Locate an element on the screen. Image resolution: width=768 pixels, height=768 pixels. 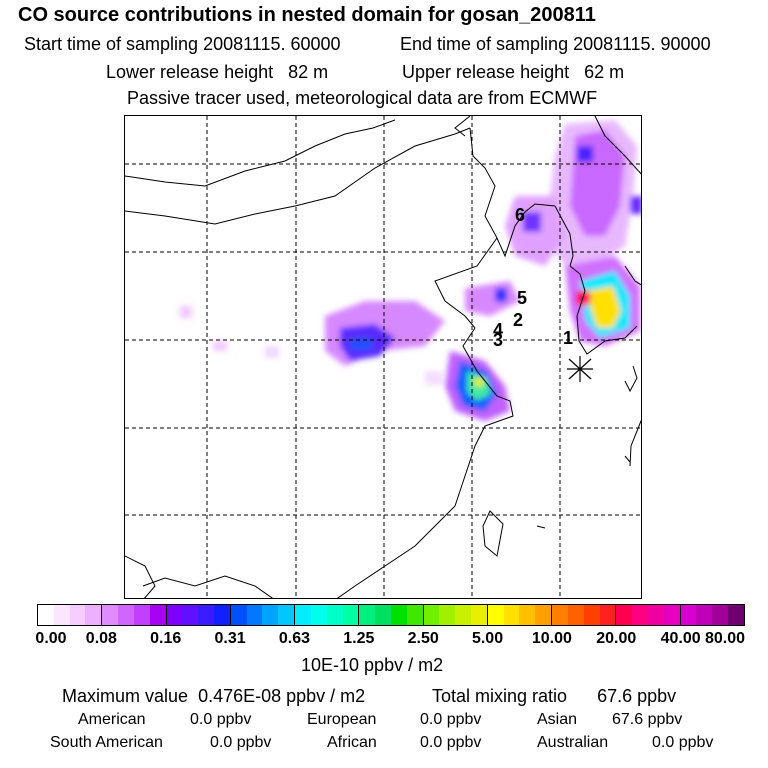
colorbar-tick-label: 1.25 is located at coordinates (359, 638).